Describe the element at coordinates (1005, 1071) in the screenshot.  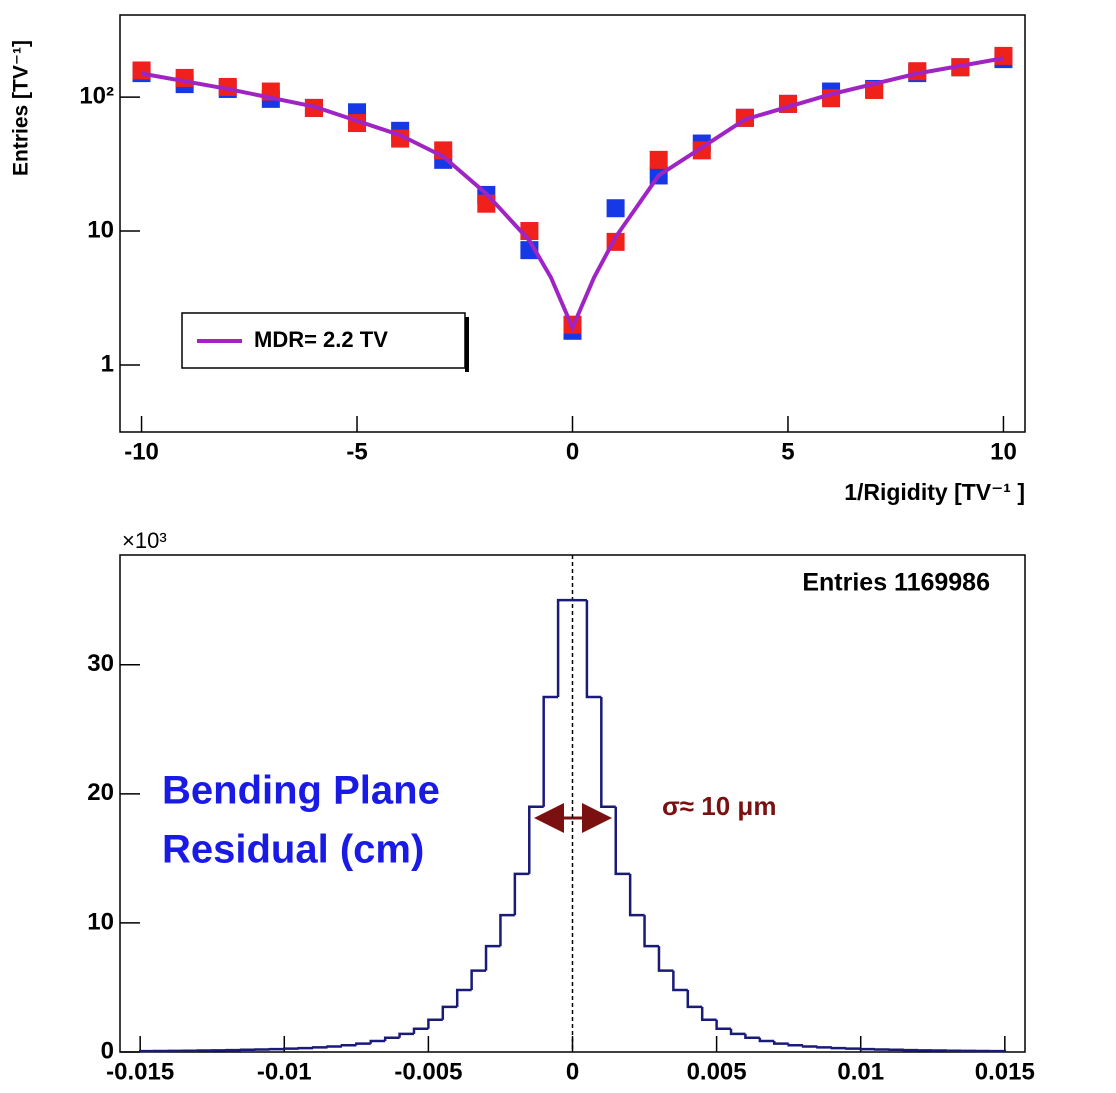
I see `x-tick-label: 0.015` at that location.